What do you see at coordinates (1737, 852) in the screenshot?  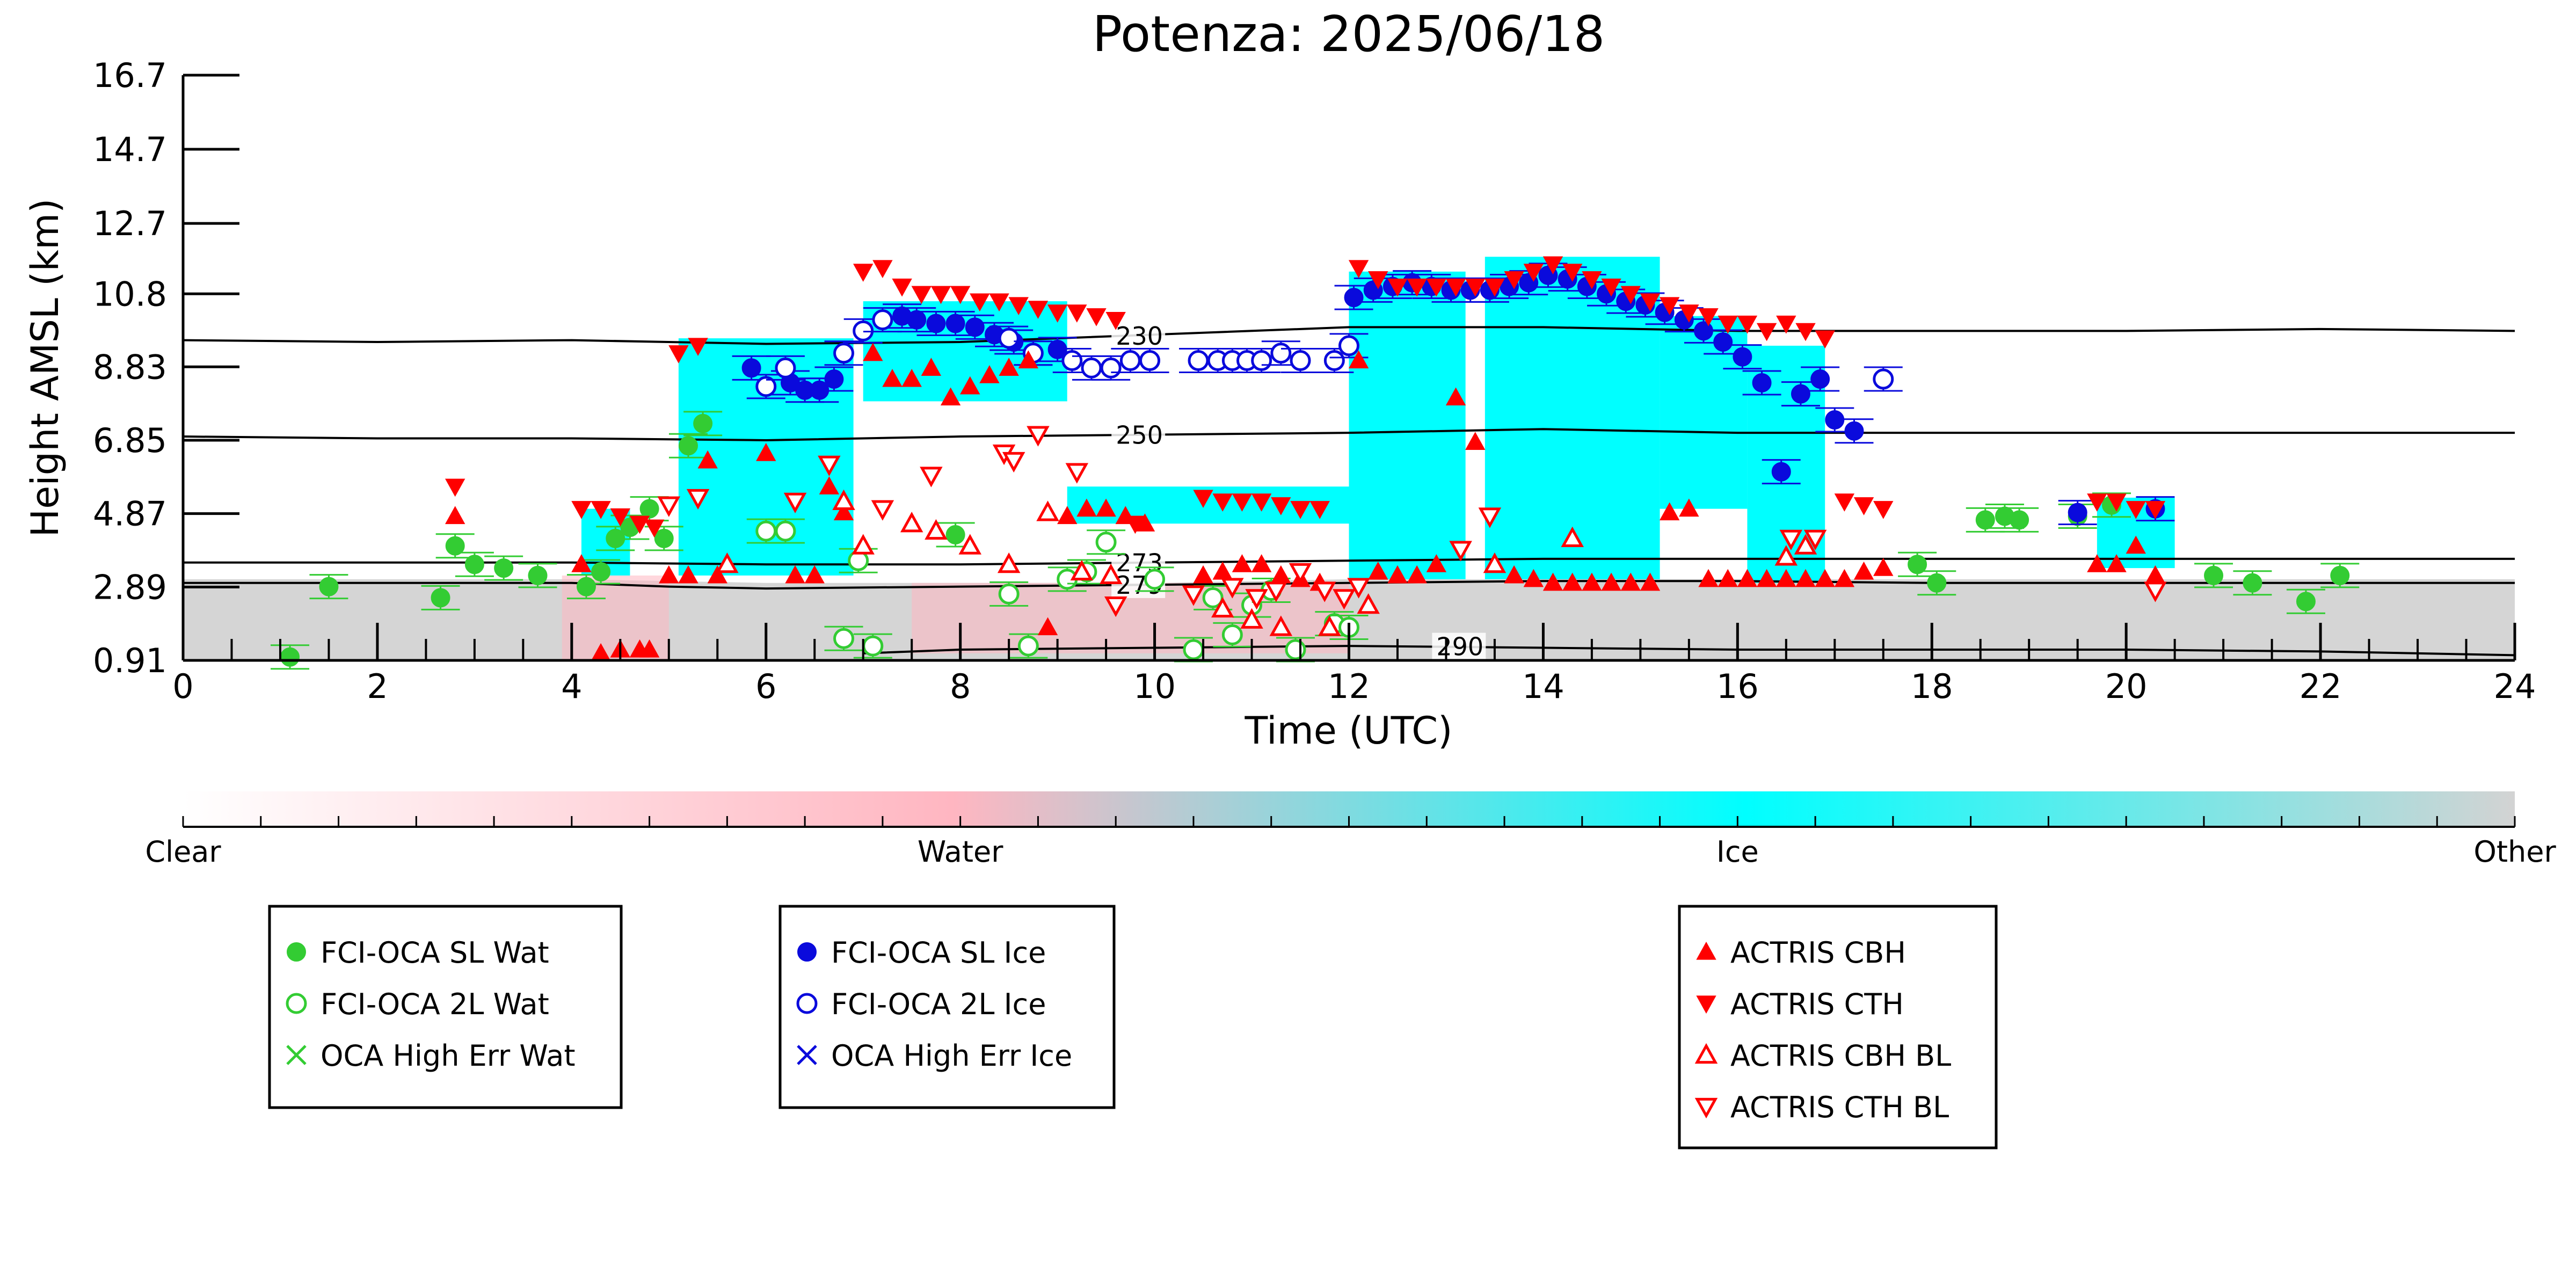 I see `colorbar-label-ice: Ice` at bounding box center [1737, 852].